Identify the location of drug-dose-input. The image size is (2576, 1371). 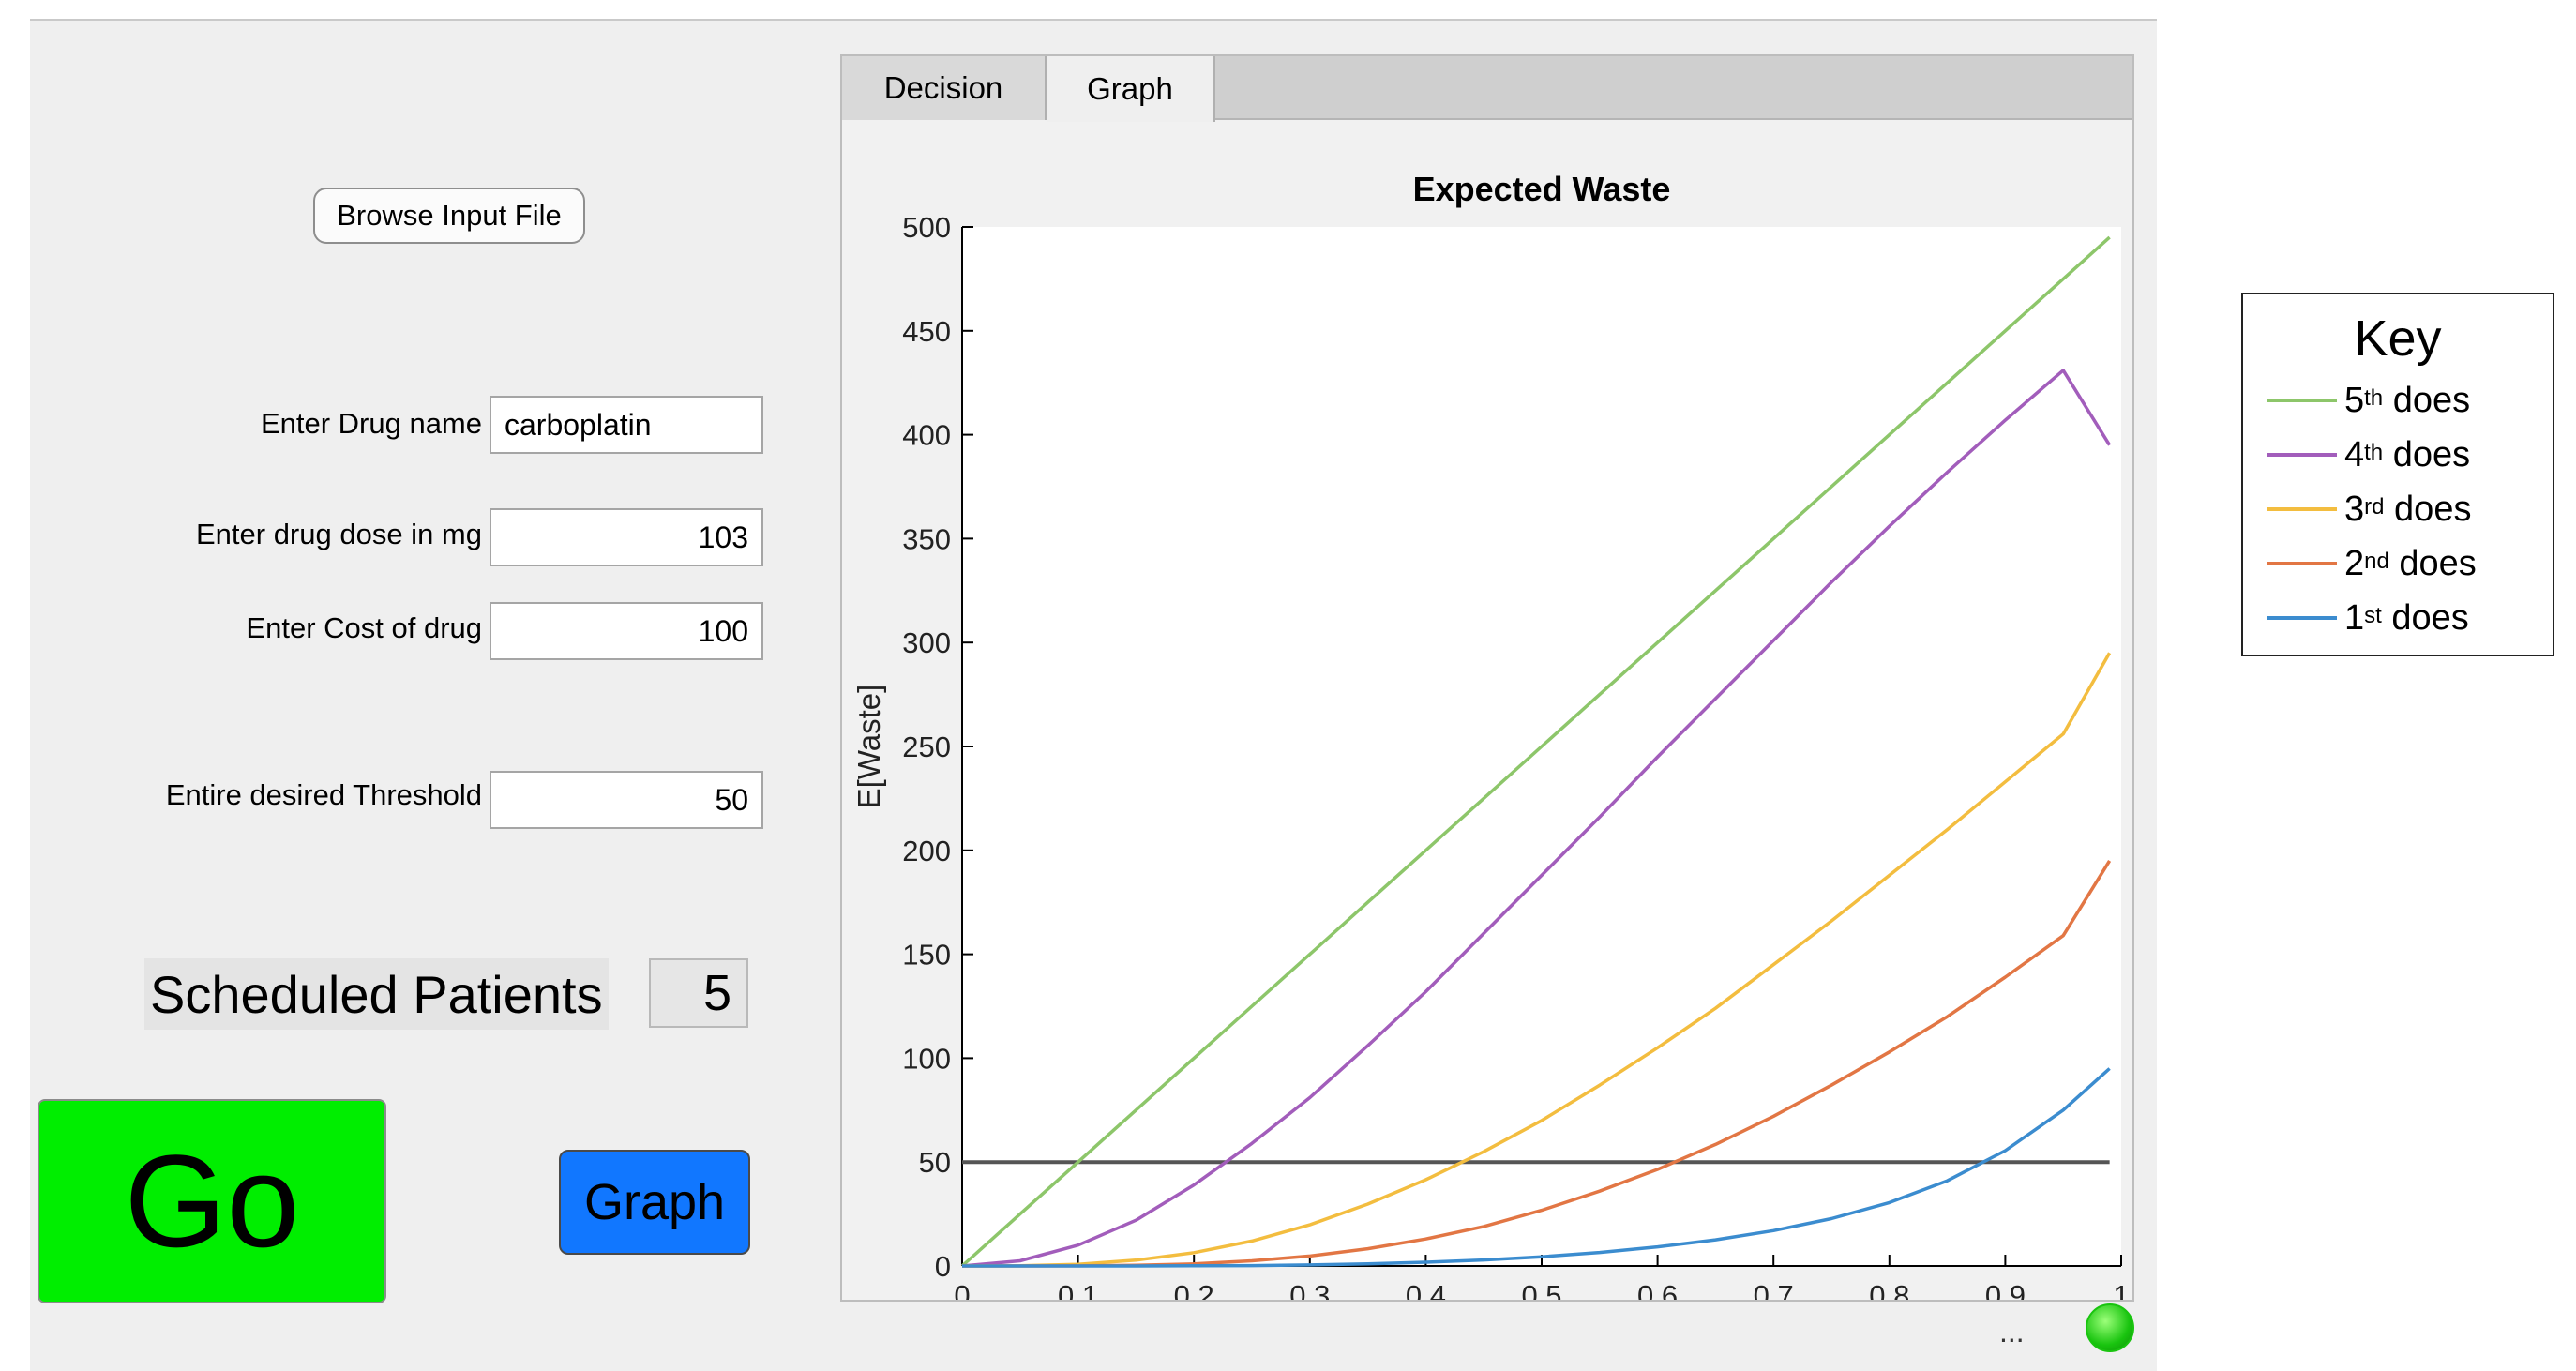
(626, 537).